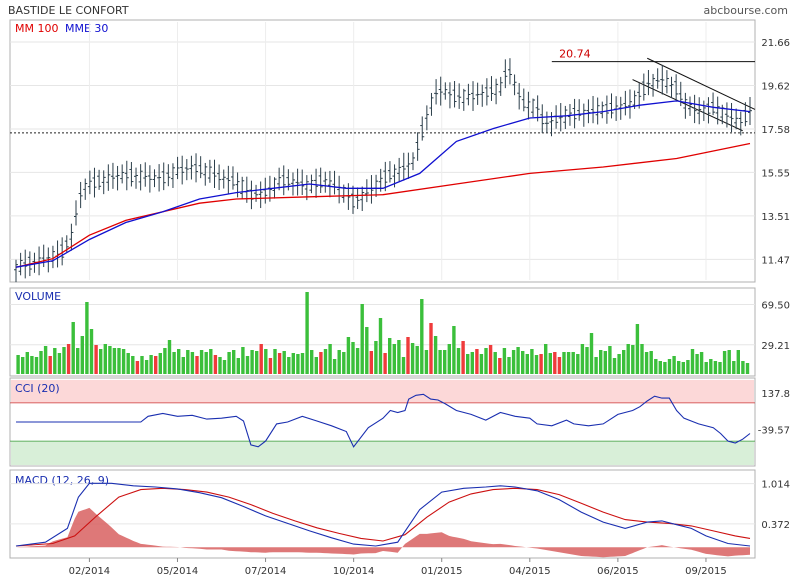 This screenshot has width=800, height=580. I want to click on price-tick-label: 19.62, so click(775, 87).